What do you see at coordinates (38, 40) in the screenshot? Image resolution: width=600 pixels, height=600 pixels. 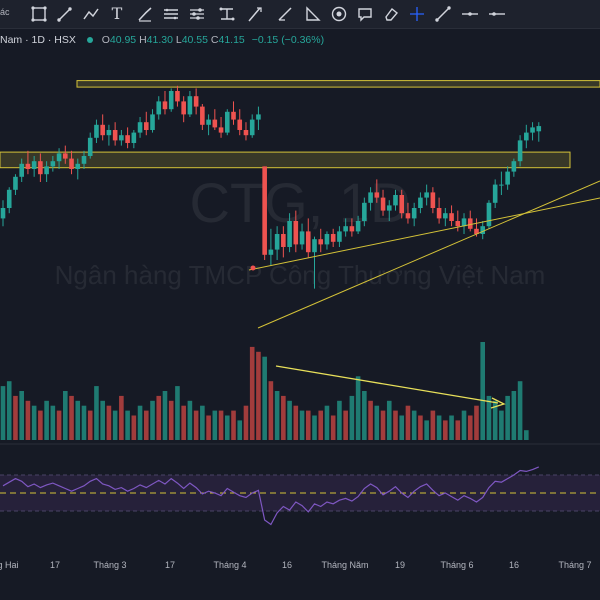 I see `symbol-label: Nam · 1D · HSX` at bounding box center [38, 40].